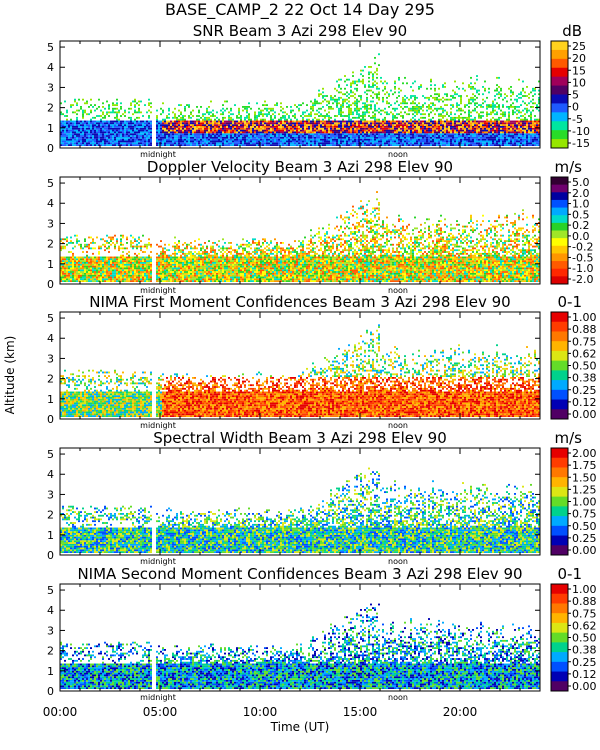 Image resolution: width=600 pixels, height=750 pixels. What do you see at coordinates (158, 154) in the screenshot?
I see `midnight-marker: midnight` at bounding box center [158, 154].